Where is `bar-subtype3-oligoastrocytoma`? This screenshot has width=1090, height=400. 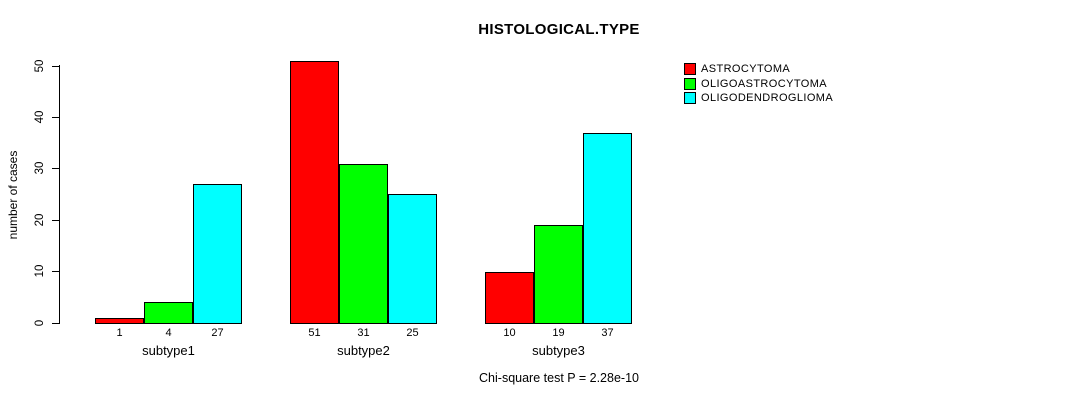
bar-subtype3-oligoastrocytoma is located at coordinates (558, 274).